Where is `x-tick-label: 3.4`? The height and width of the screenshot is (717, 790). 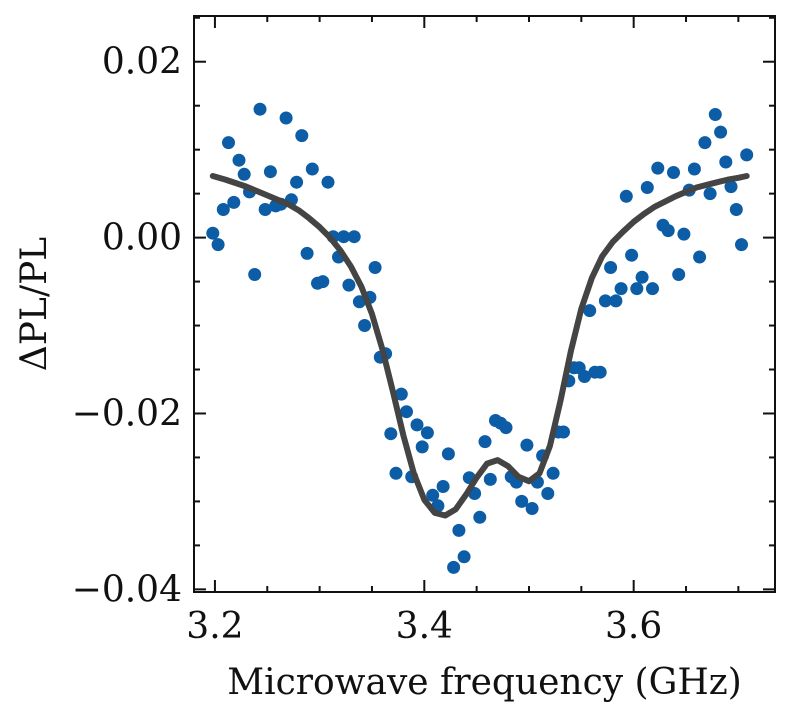 x-tick-label: 3.4 is located at coordinates (424, 626).